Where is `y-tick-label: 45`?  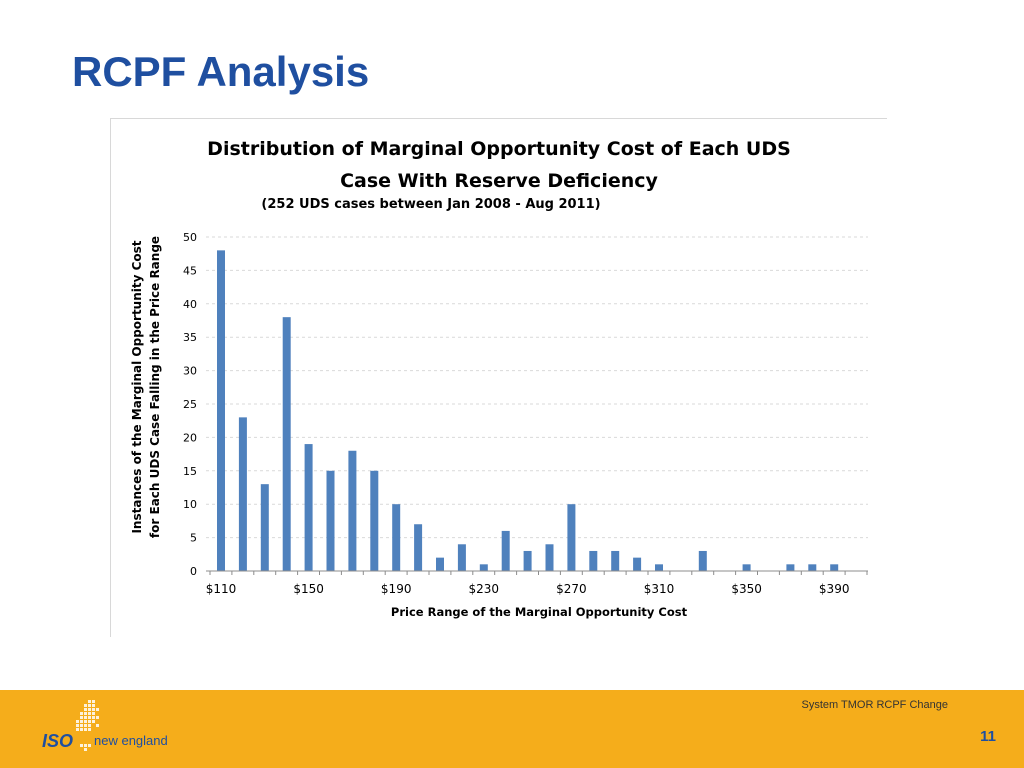 y-tick-label: 45 is located at coordinates (190, 270).